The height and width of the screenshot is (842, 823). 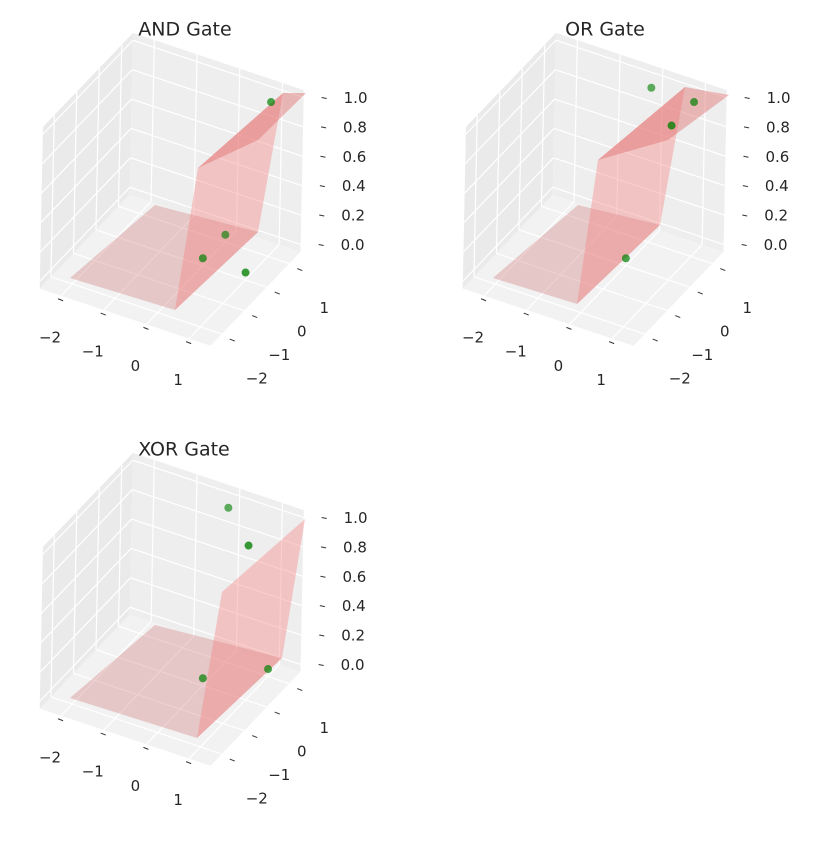 What do you see at coordinates (279, 775) in the screenshot?
I see `y-tick-label: −1` at bounding box center [279, 775].